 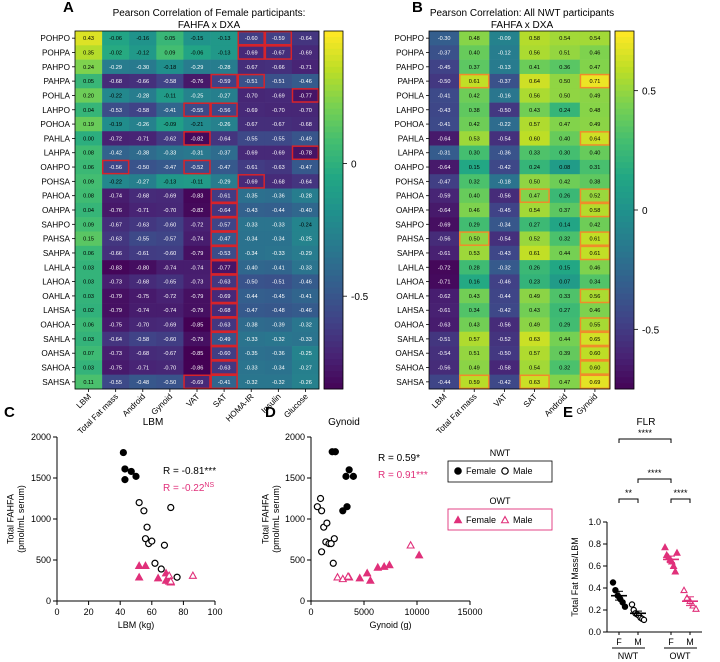 What do you see at coordinates (56, 196) in the screenshot?
I see `row-label: PAHOA` at bounding box center [56, 196].